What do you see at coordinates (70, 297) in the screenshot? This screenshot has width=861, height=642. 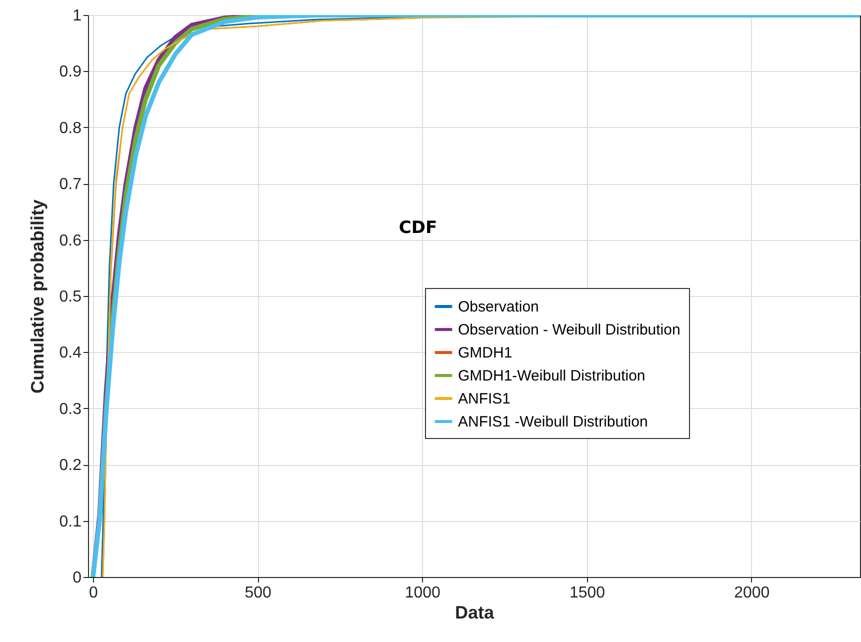 I see `y-tick-label: 0.5` at bounding box center [70, 297].